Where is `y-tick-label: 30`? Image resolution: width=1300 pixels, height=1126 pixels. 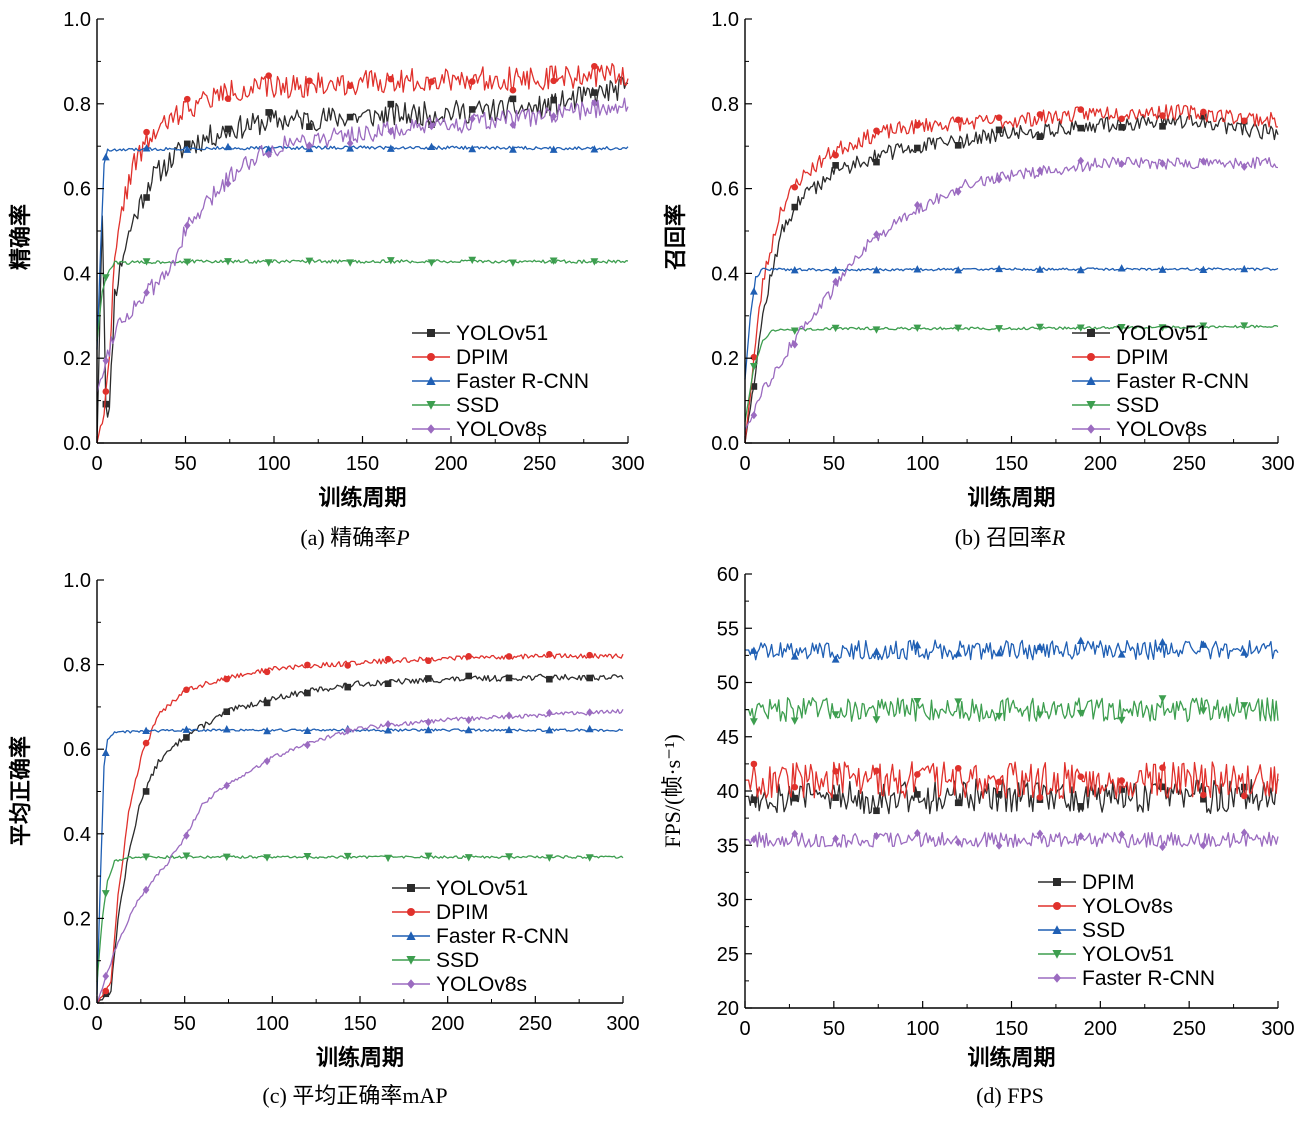 y-tick-label: 30 is located at coordinates (728, 901).